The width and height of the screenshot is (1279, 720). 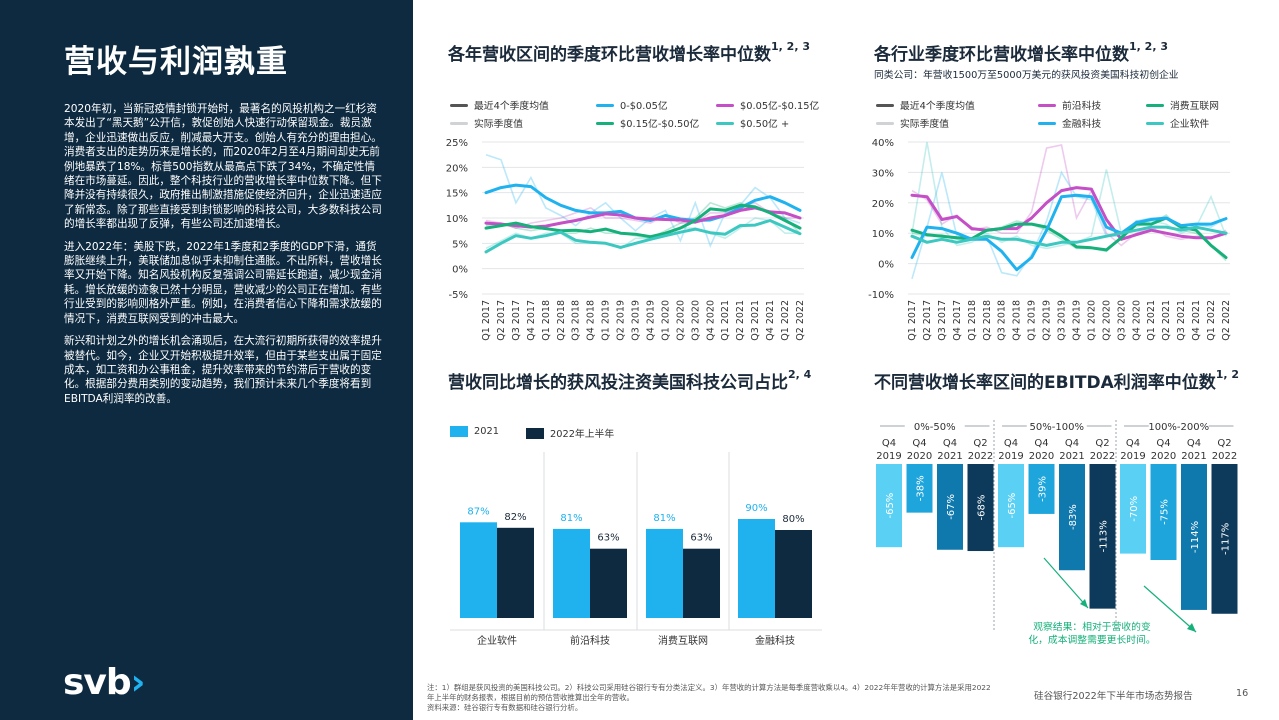 What do you see at coordinates (1178, 427) in the screenshot?
I see `chart4-group-label: 100%-200%` at bounding box center [1178, 427].